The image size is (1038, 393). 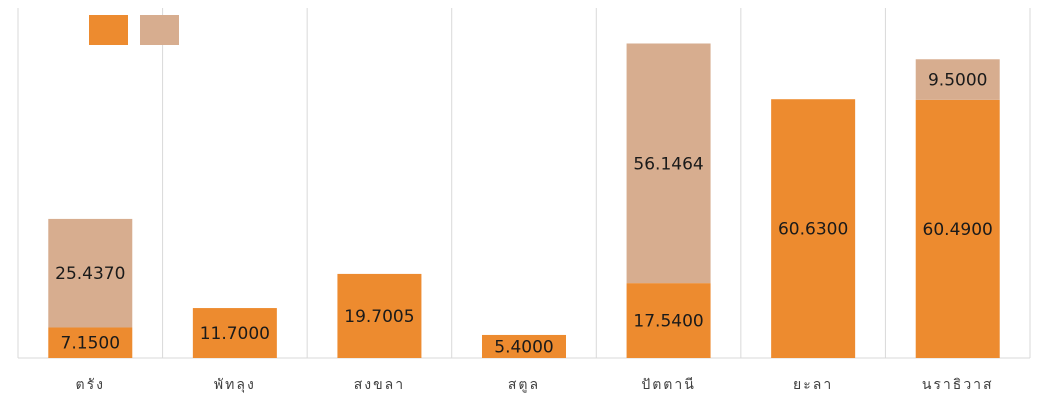 What do you see at coordinates (134, 30) in the screenshot?
I see `legend` at bounding box center [134, 30].